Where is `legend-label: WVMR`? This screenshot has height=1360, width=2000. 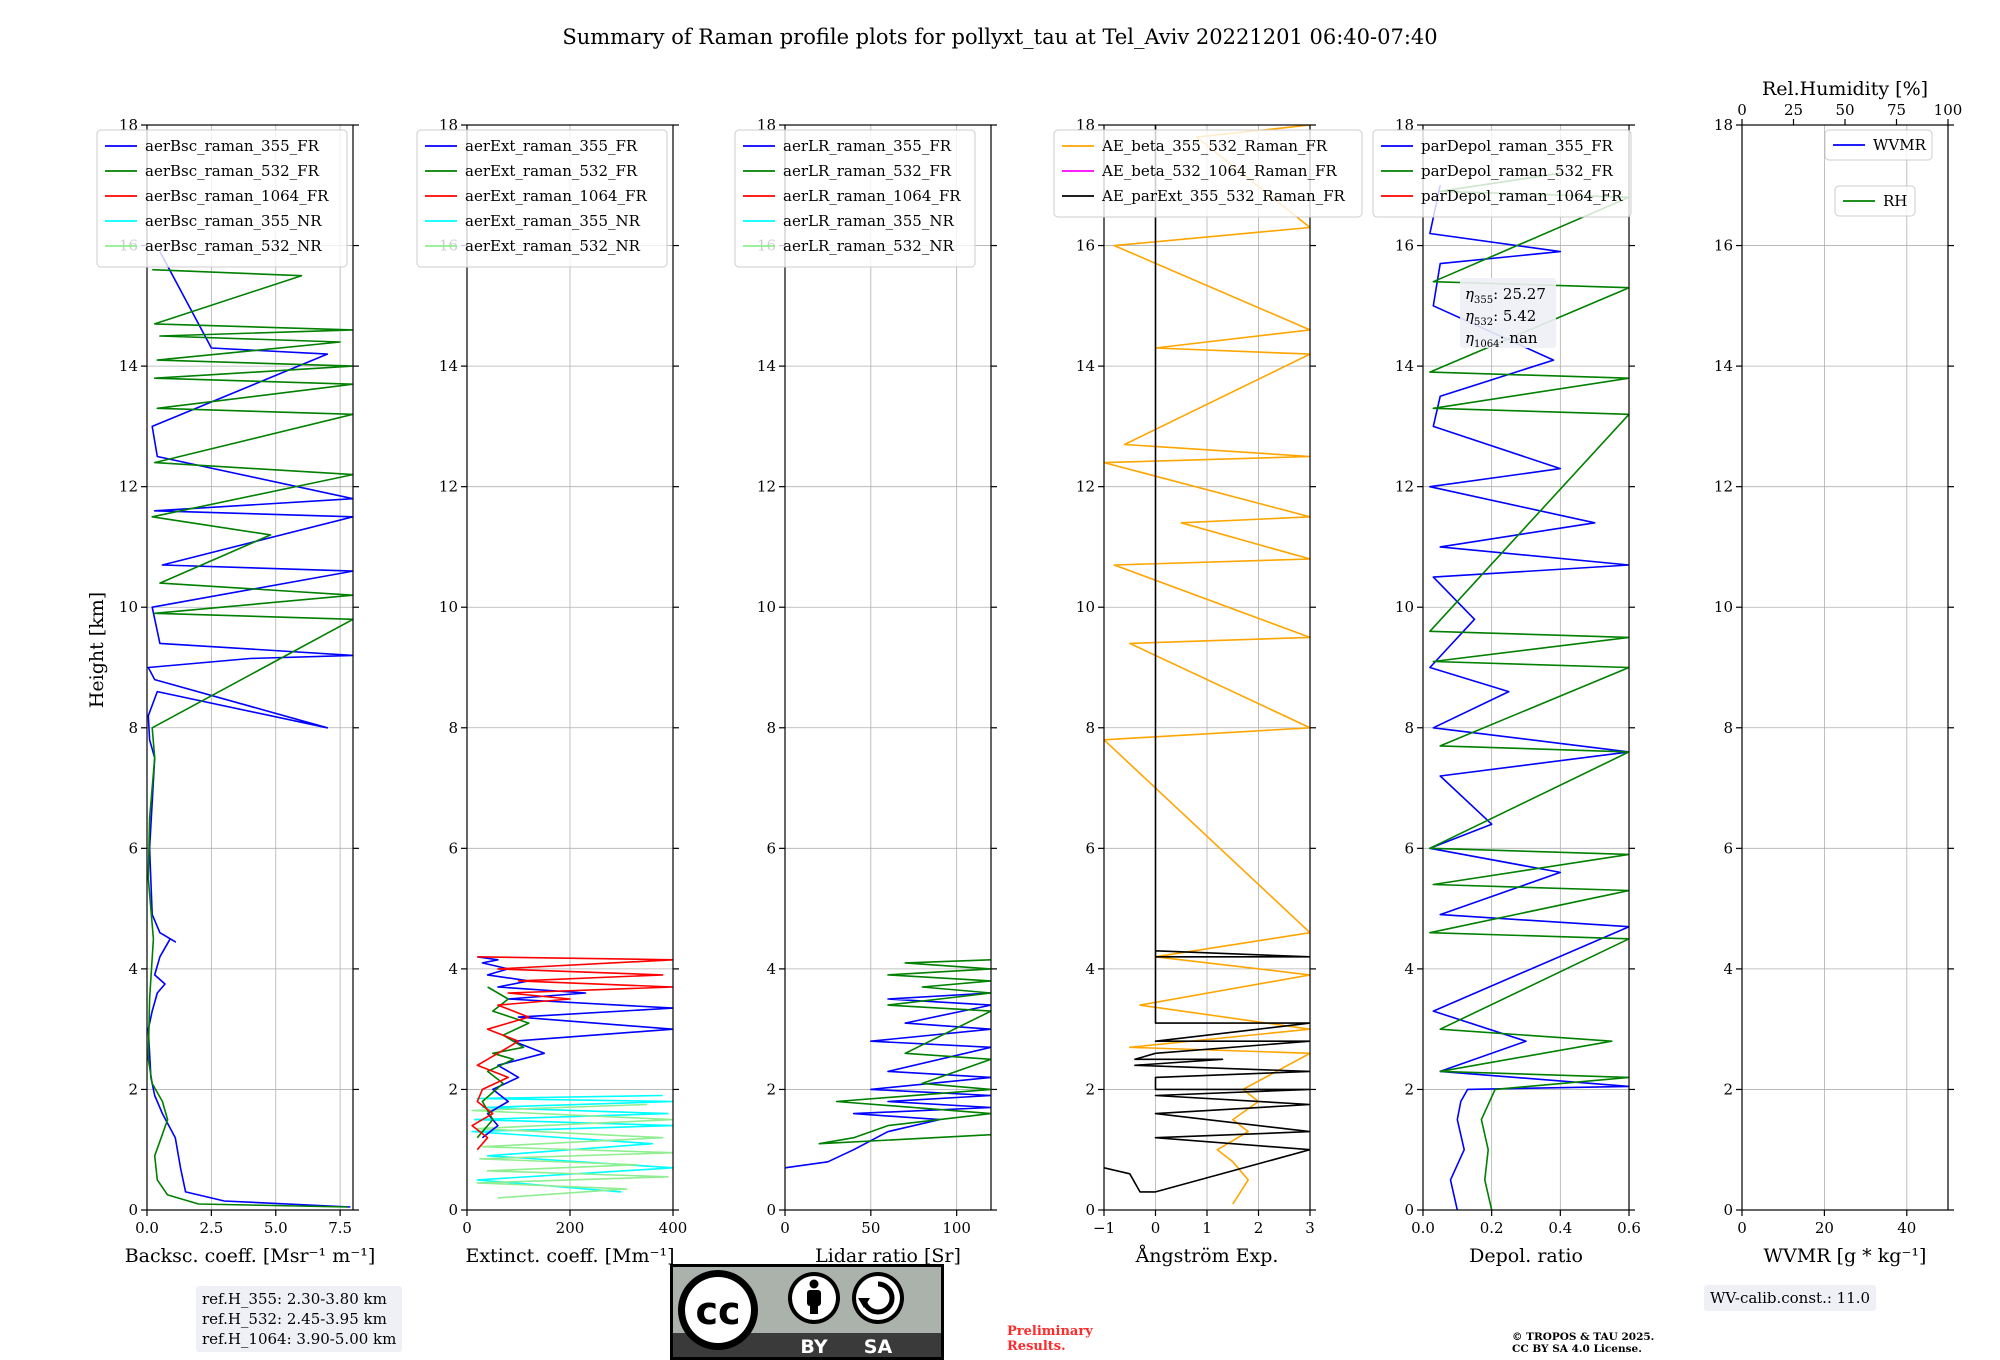
legend-label: WVMR is located at coordinates (1900, 145).